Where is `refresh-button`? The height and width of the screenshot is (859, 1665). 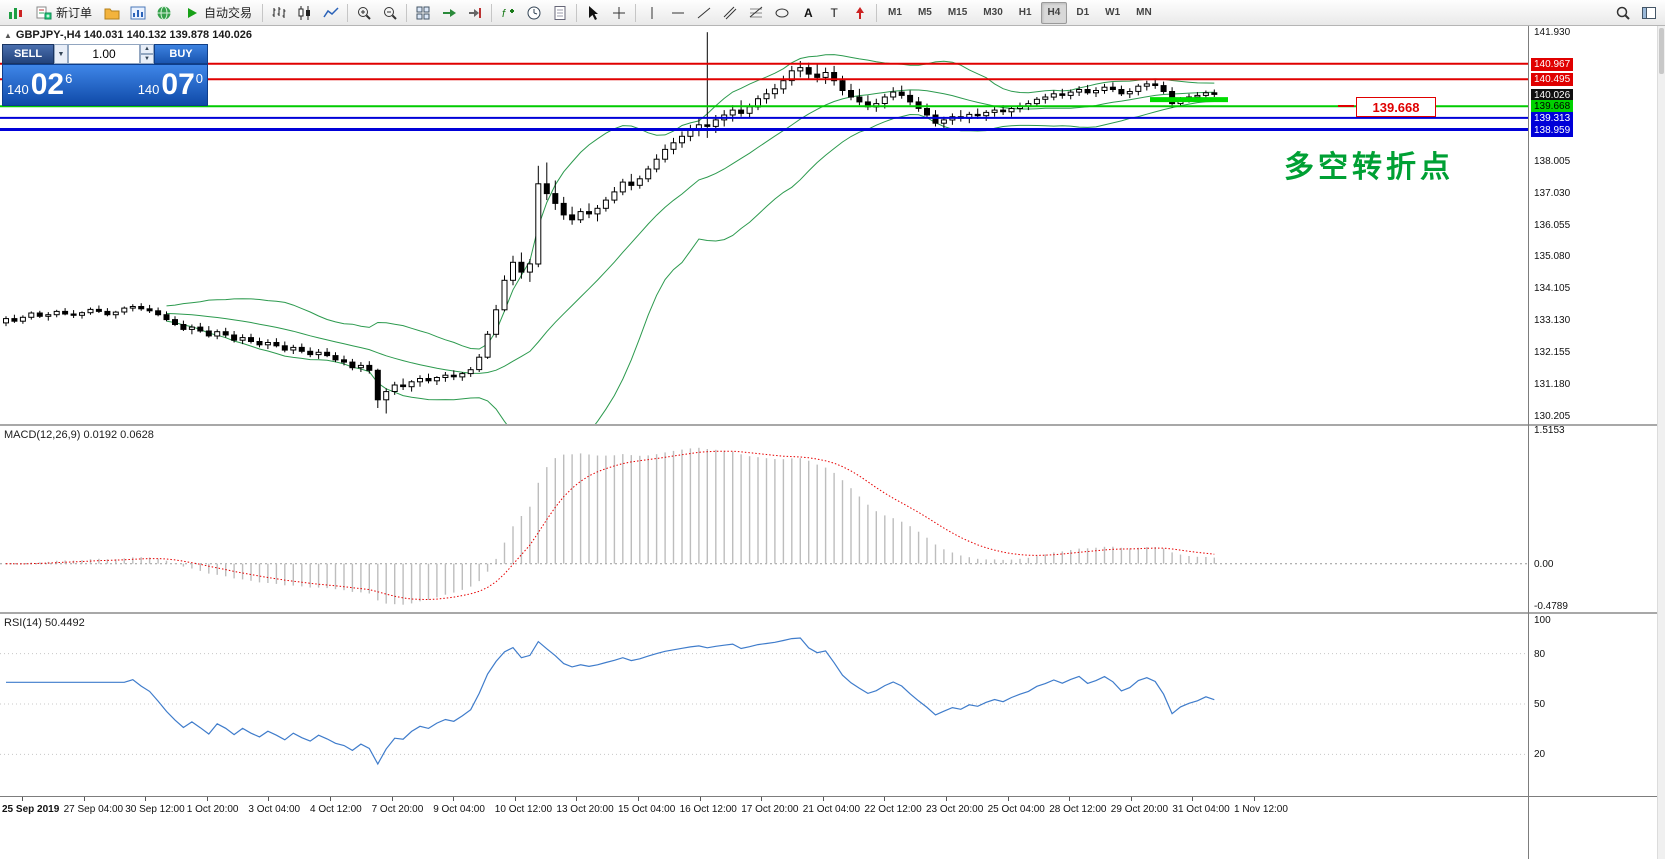
refresh-button is located at coordinates (164, 13).